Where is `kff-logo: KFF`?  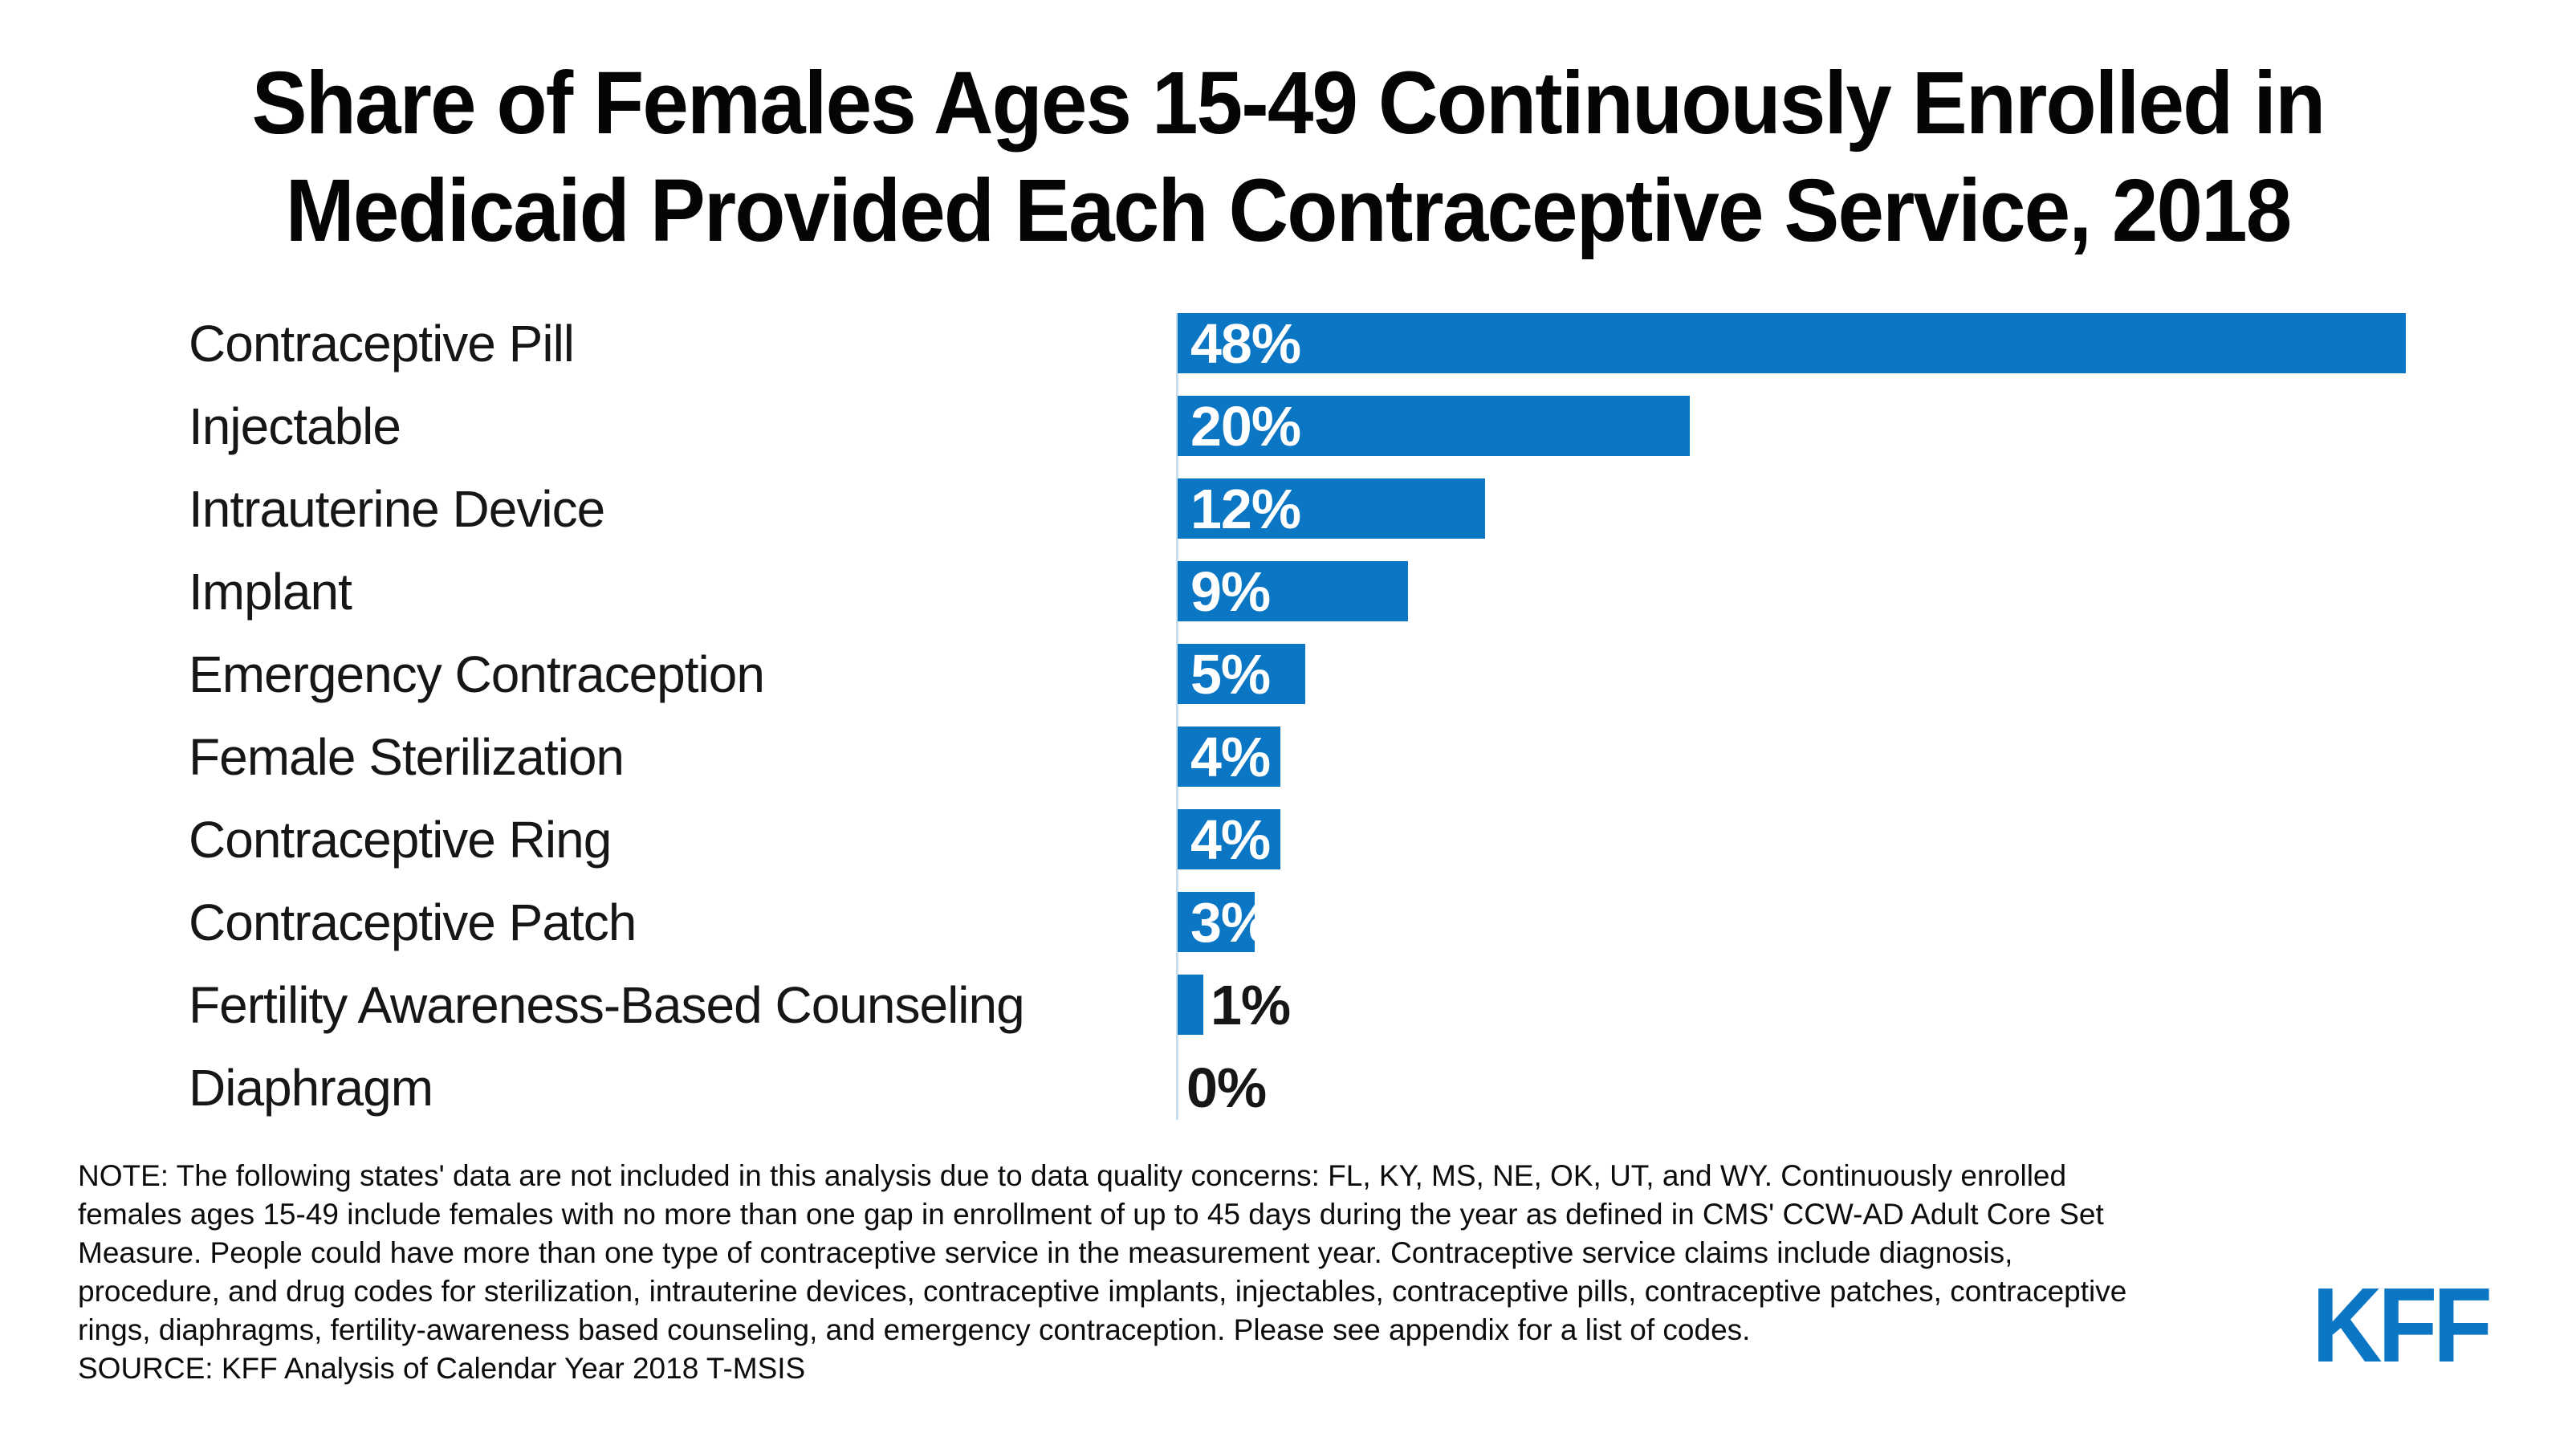
kff-logo: KFF is located at coordinates (2402, 1325).